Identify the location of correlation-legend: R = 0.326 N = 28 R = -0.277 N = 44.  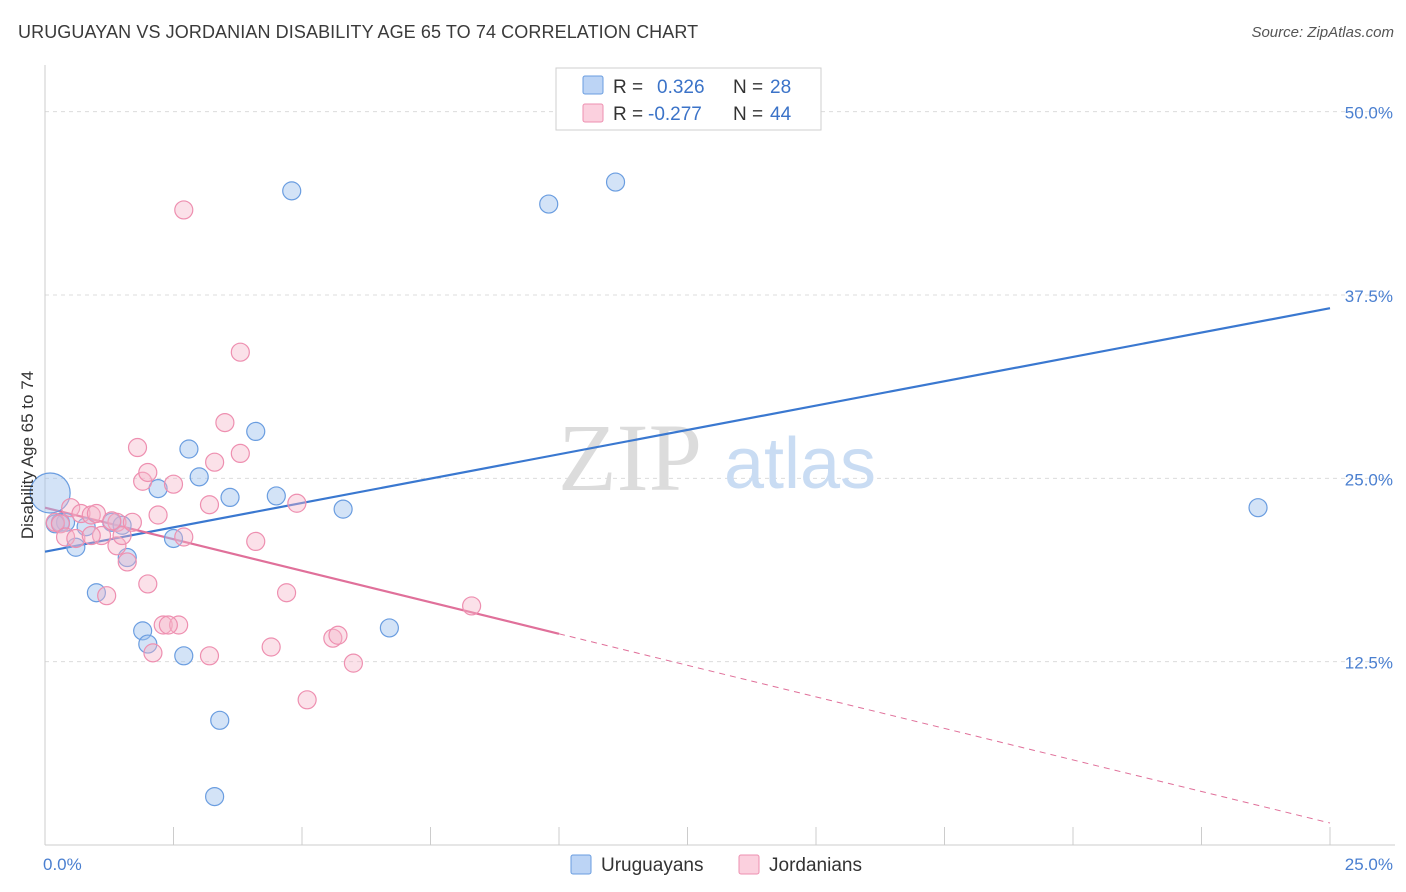
(688, 99).